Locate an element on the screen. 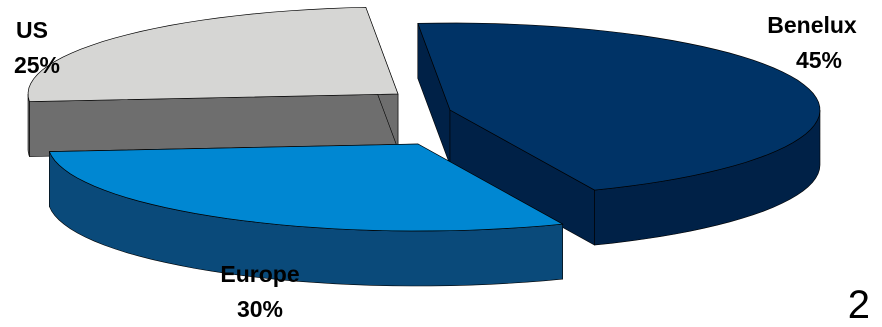 Image resolution: width=882 pixels, height=327 pixels. pie-side-wall-us is located at coordinates (28, 125).